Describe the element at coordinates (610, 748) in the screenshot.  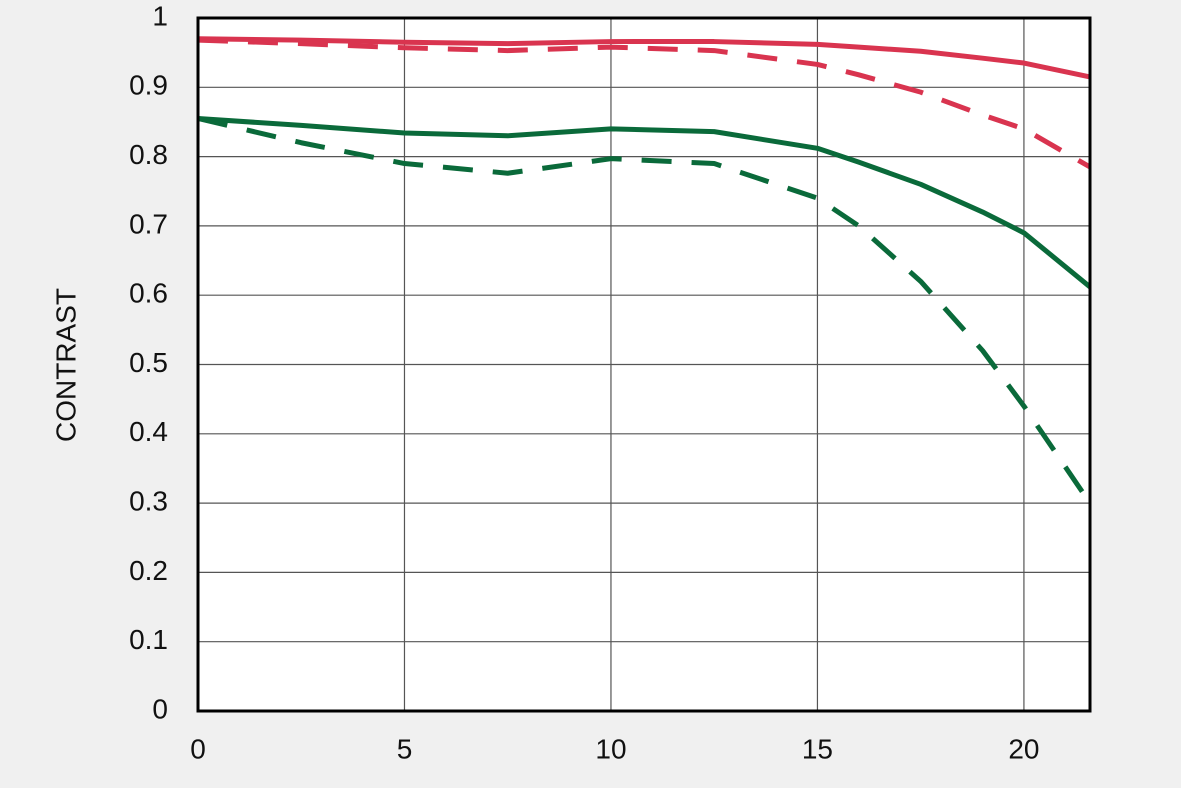
I see `x-tick-label: 10` at that location.